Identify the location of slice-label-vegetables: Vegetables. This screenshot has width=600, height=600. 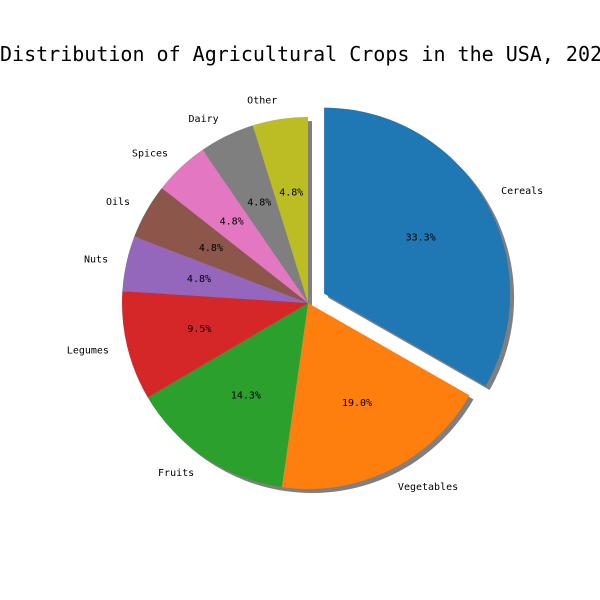
(428, 487).